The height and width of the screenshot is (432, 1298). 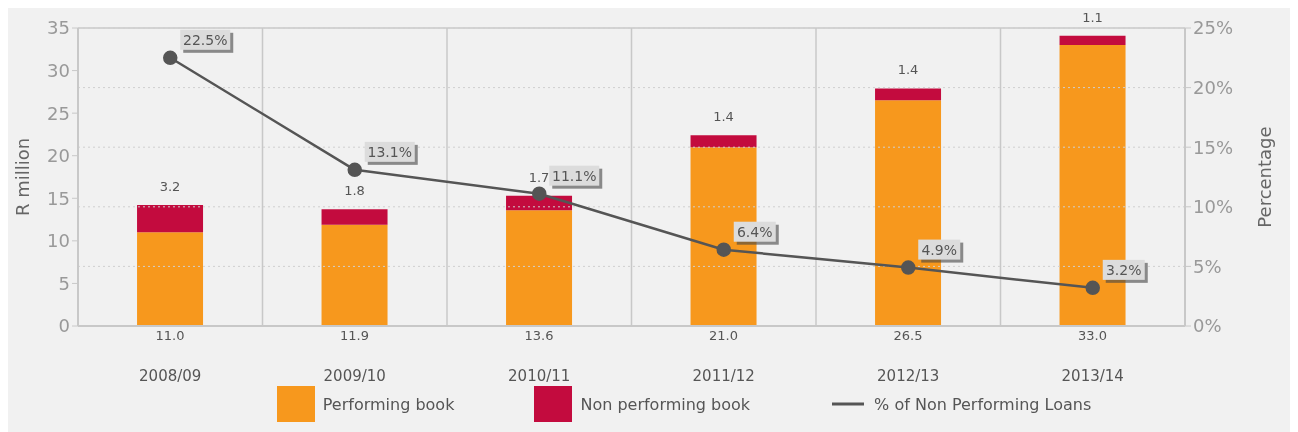 What do you see at coordinates (170, 335) in the screenshot?
I see `data-label: 11.0` at bounding box center [170, 335].